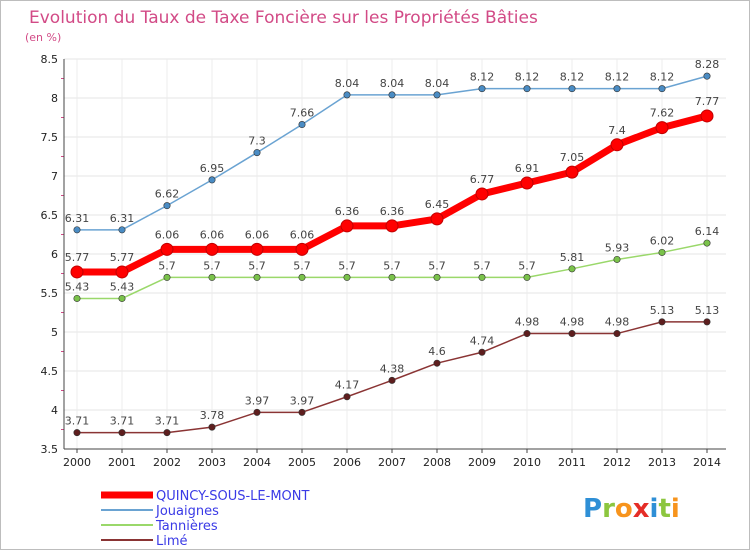  Describe the element at coordinates (54, 410) in the screenshot. I see `y-tick-label: 4` at that location.